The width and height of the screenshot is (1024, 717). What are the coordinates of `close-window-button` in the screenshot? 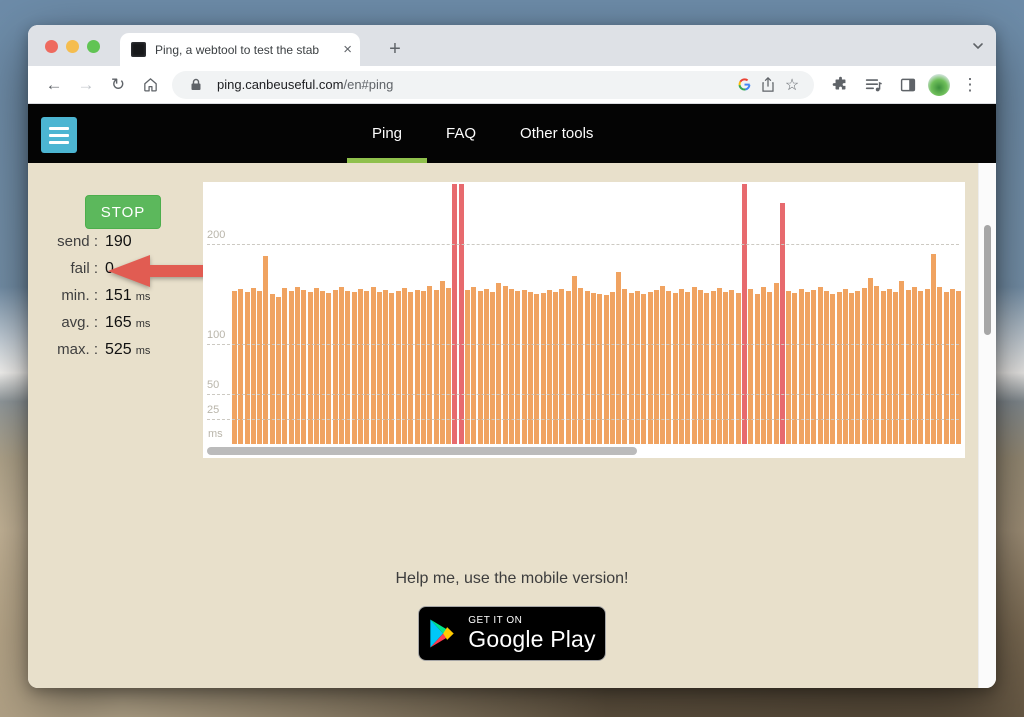 It's located at (51, 46).